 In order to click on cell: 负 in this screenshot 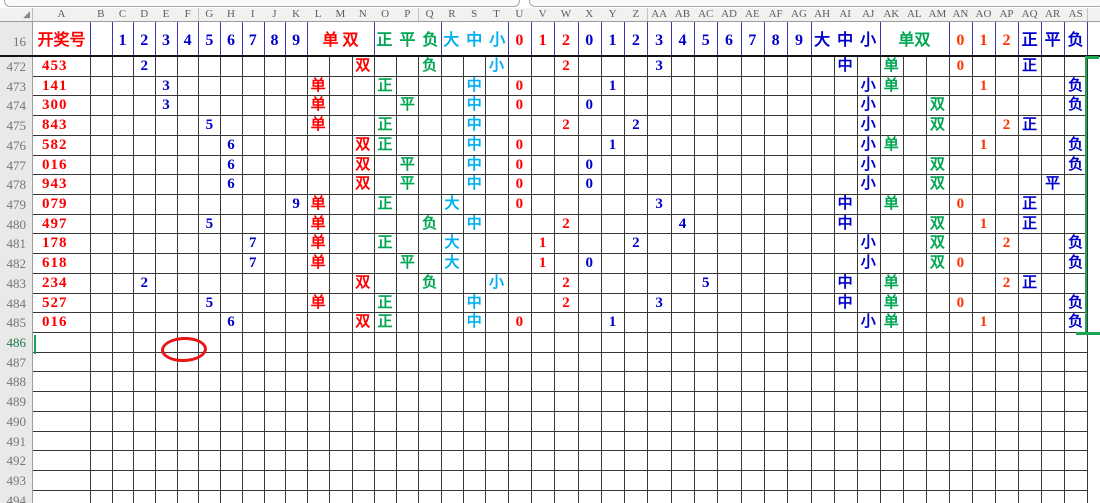, I will do `click(1076, 86)`.